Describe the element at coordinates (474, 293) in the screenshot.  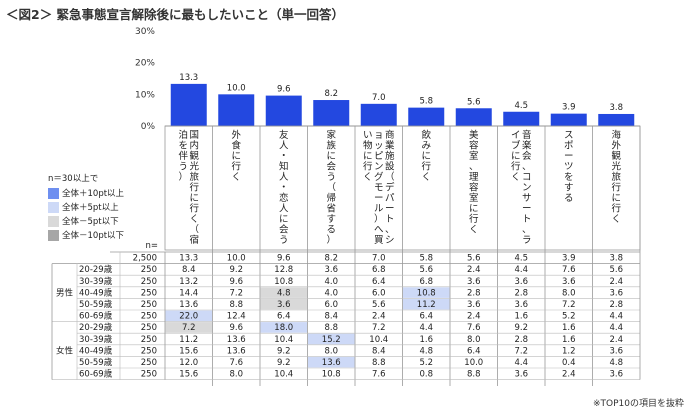
I see `data-row-value: 2.8` at that location.